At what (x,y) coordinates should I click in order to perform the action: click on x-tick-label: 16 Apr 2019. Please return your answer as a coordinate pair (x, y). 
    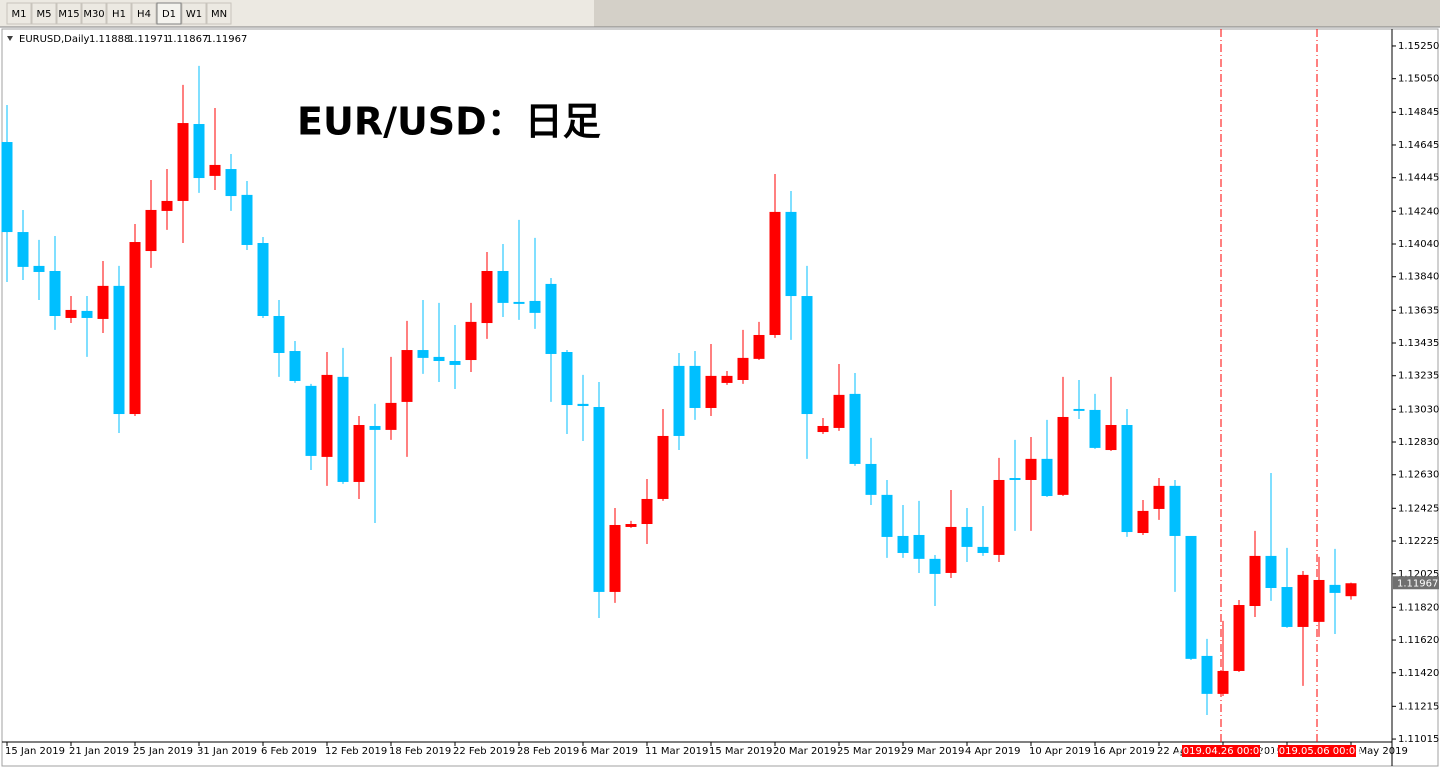
    Looking at the image, I should click on (1124, 751).